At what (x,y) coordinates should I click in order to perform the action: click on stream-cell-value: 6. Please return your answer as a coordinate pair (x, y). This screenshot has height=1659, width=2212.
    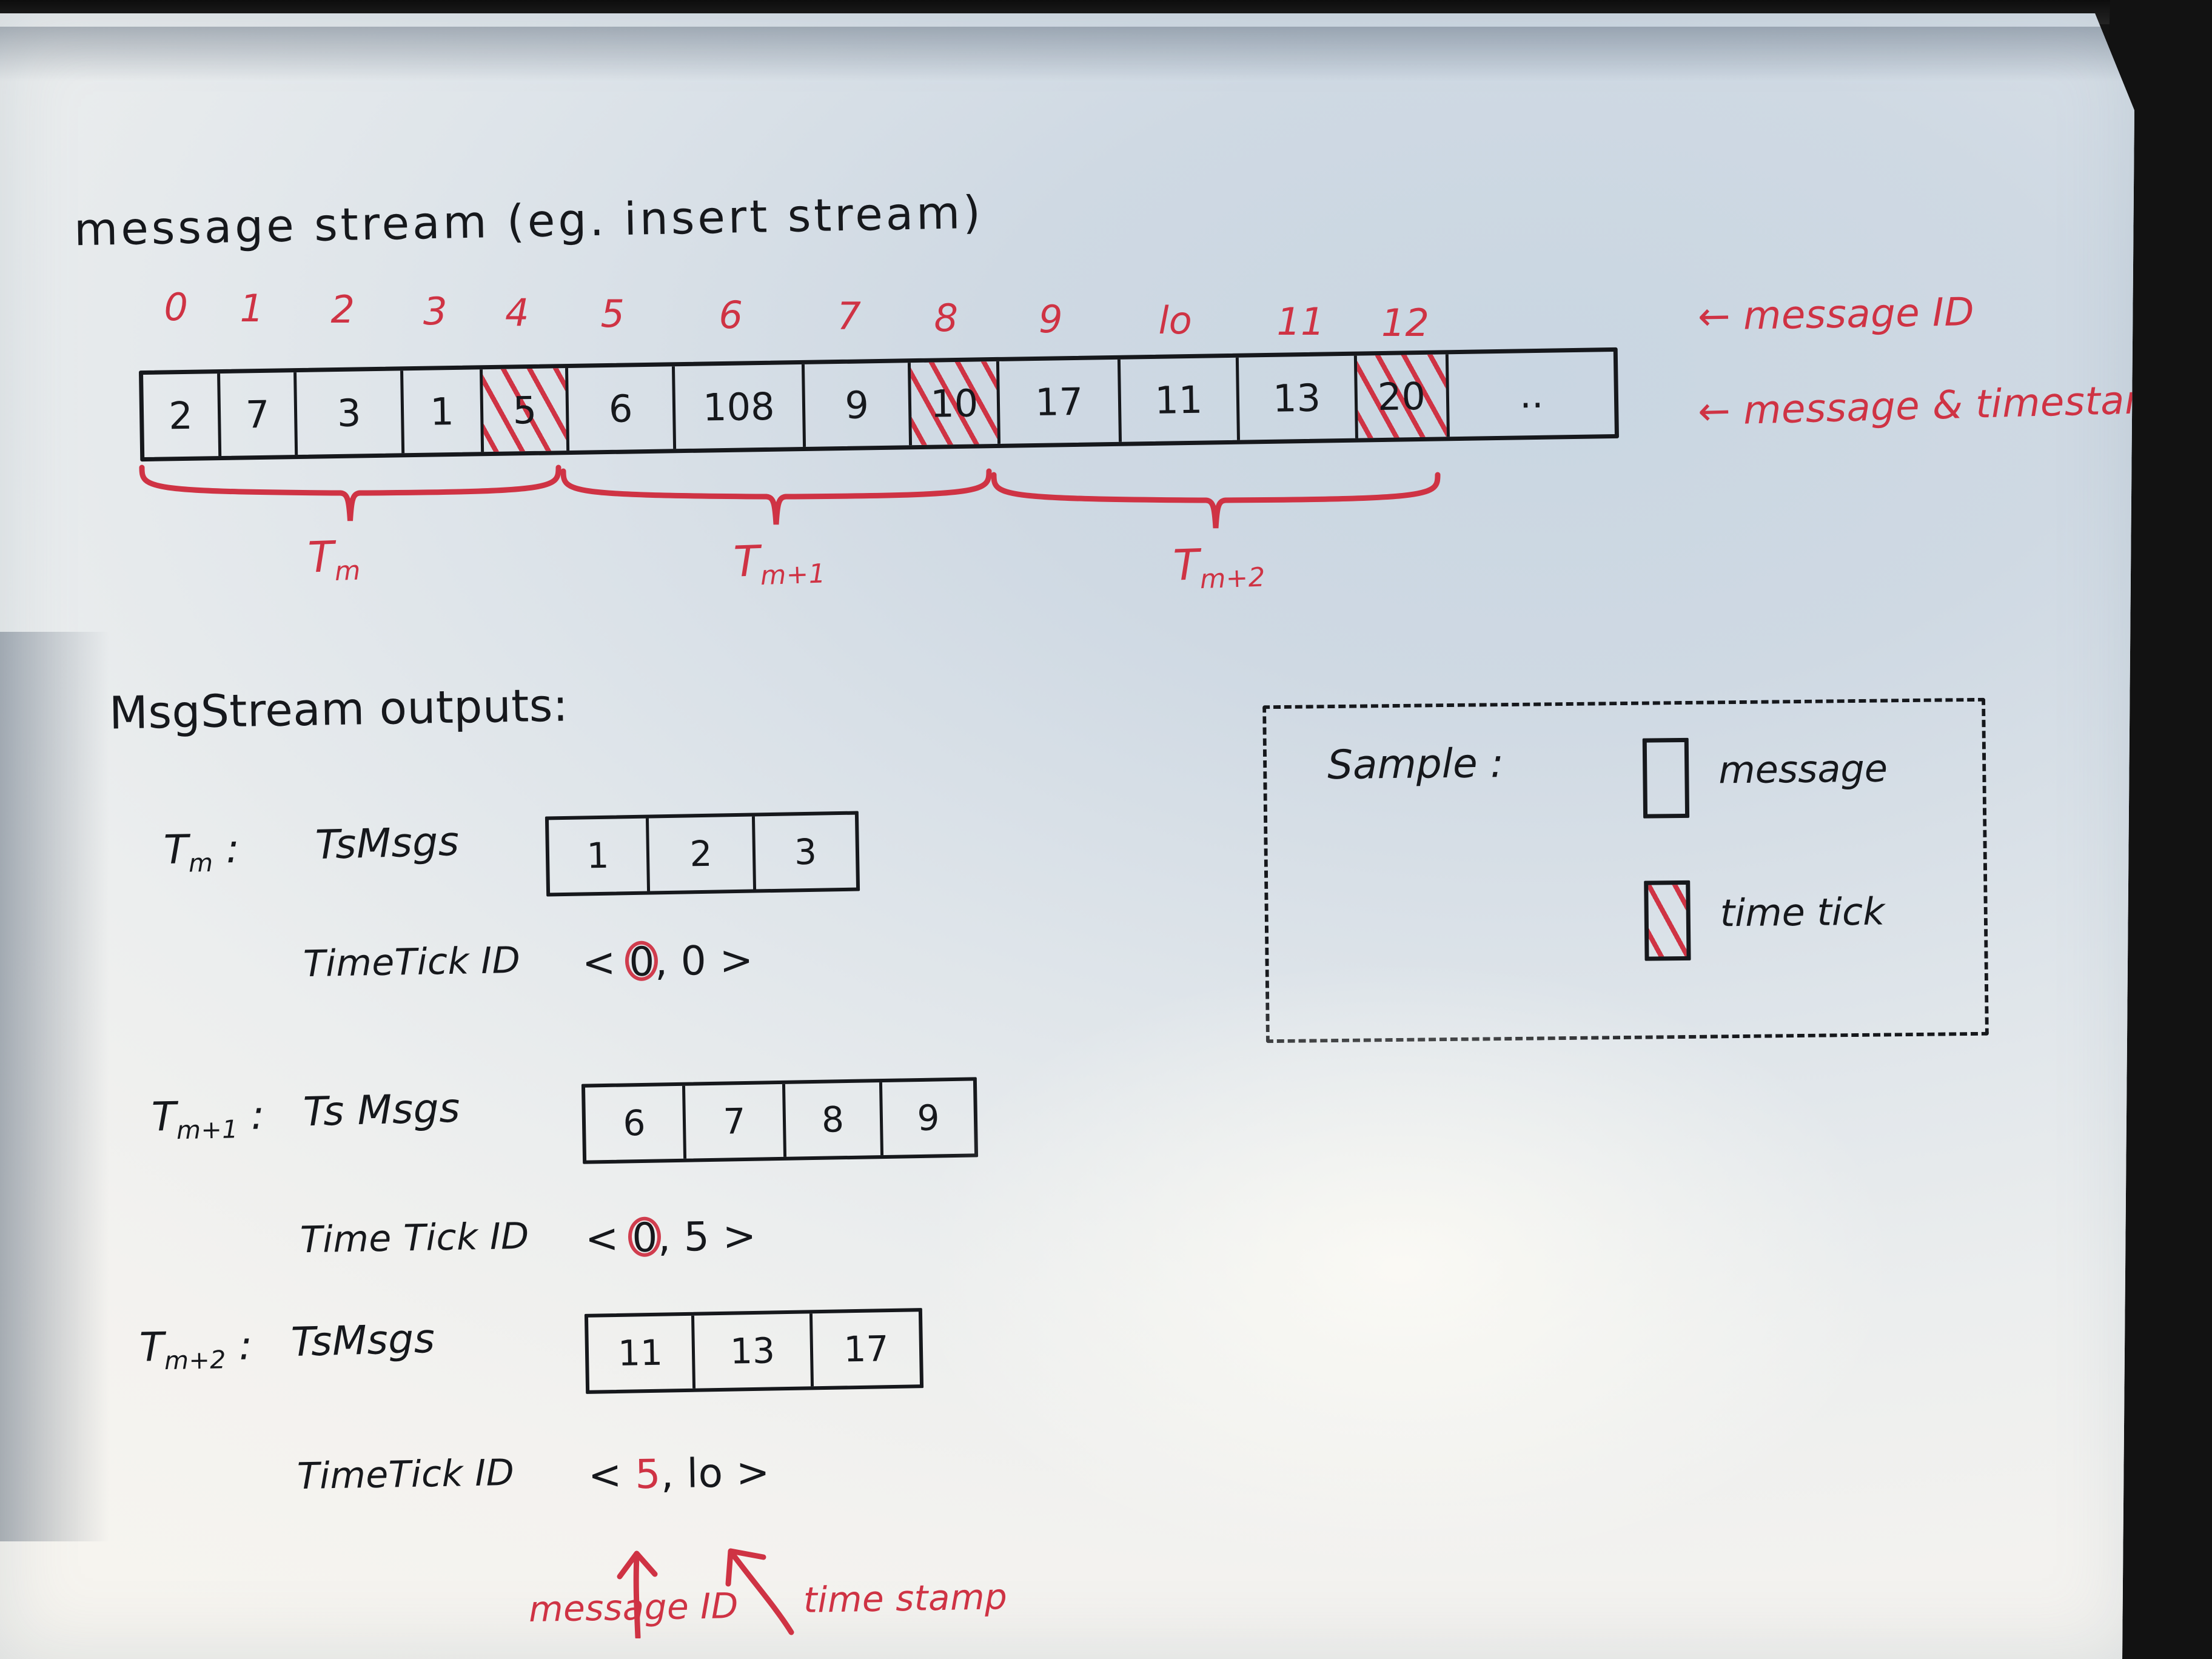
    Looking at the image, I should click on (620, 408).